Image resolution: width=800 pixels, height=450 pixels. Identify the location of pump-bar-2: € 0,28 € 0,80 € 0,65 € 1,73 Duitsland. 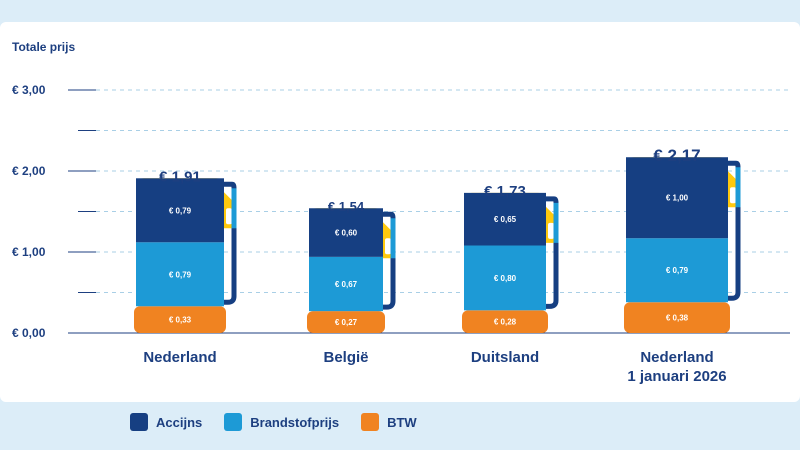
(510, 274).